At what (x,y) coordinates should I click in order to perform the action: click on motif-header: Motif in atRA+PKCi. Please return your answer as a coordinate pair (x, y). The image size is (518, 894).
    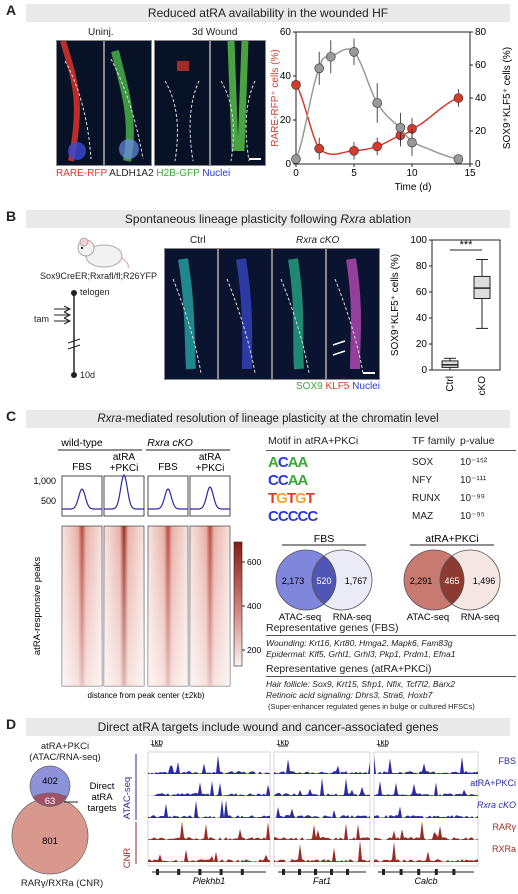
    Looking at the image, I should click on (313, 441).